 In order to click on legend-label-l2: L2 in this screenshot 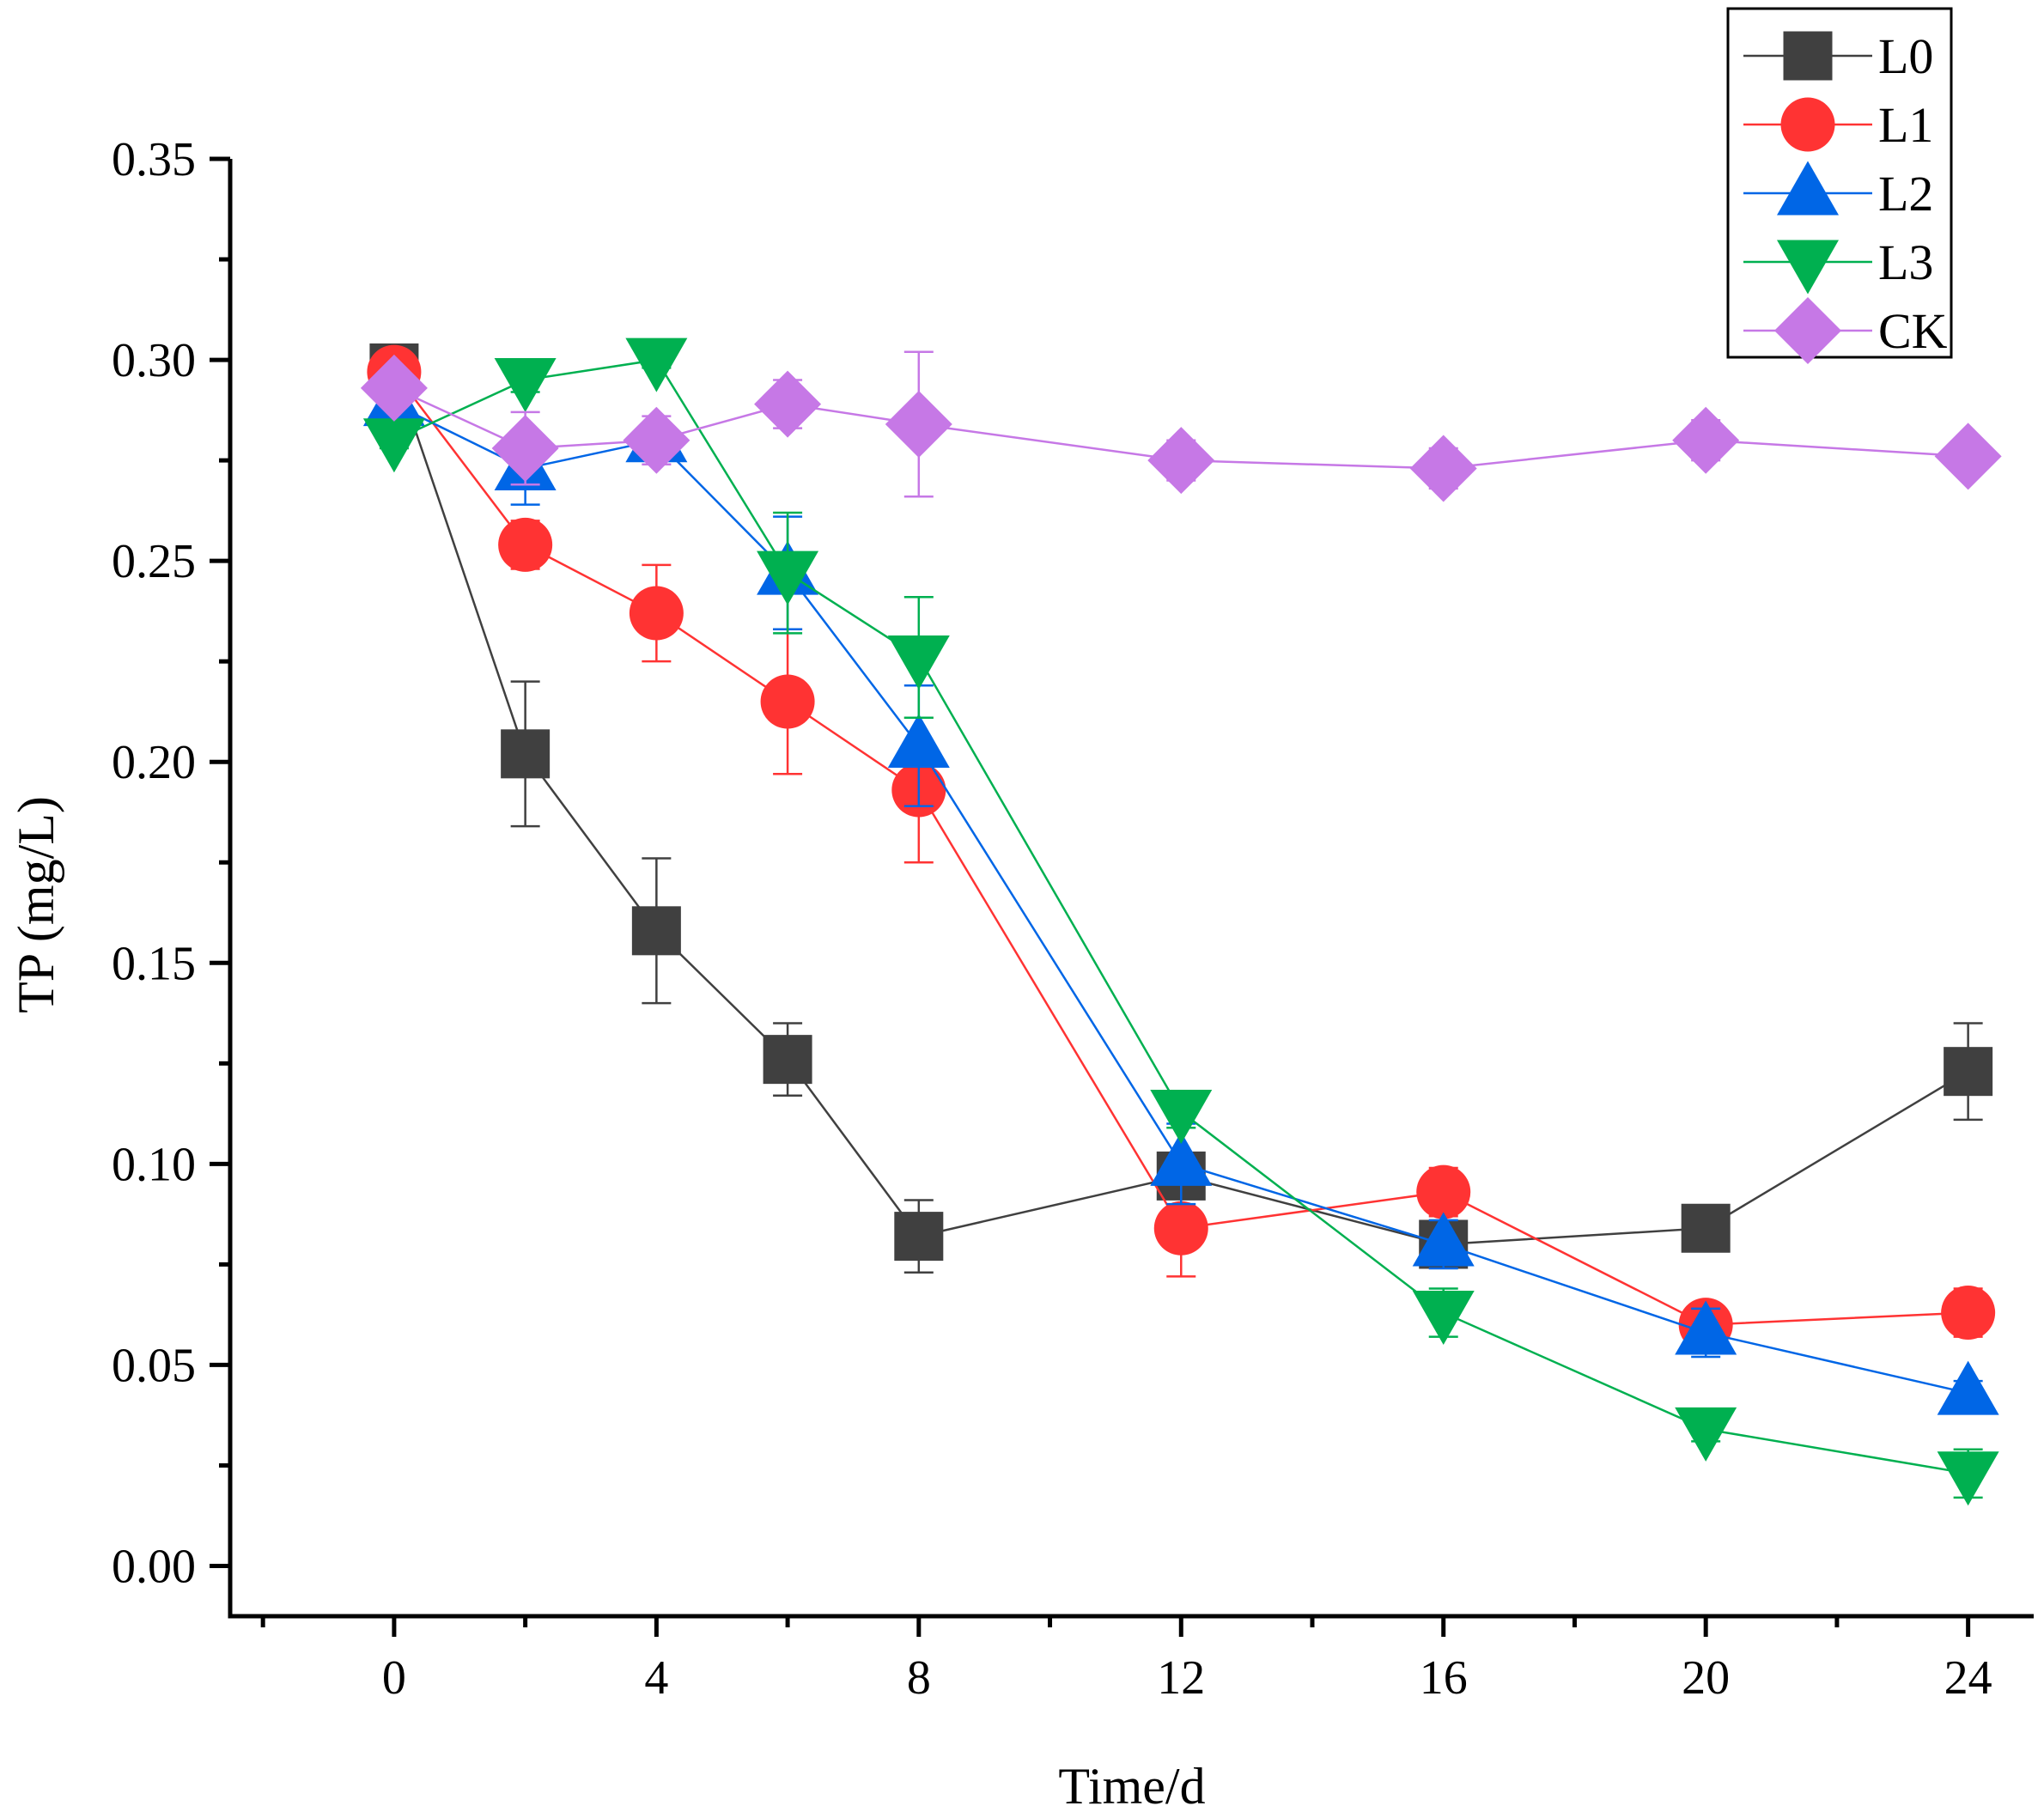, I will do `click(1905, 194)`.